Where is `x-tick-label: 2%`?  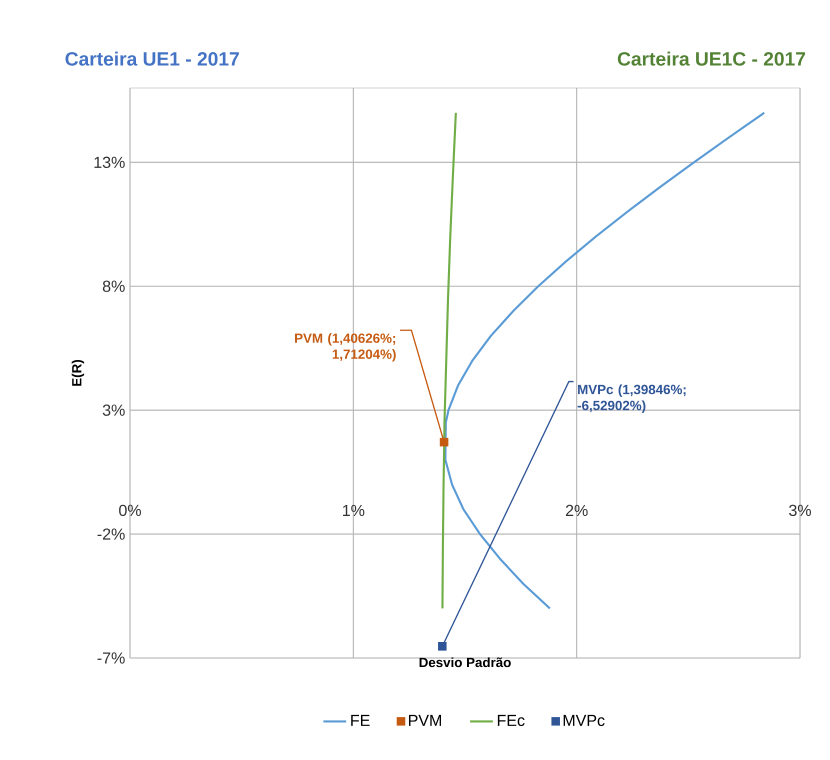 x-tick-label: 2% is located at coordinates (577, 510).